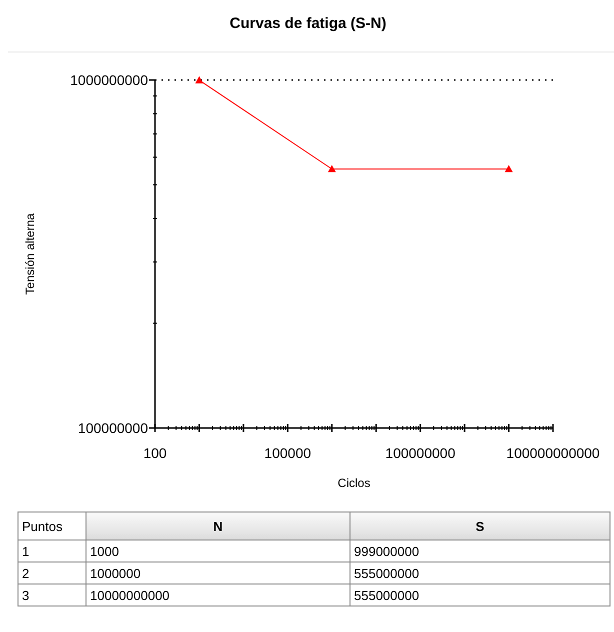  What do you see at coordinates (115, 573) in the screenshot?
I see `text: 1000000` at bounding box center [115, 573].